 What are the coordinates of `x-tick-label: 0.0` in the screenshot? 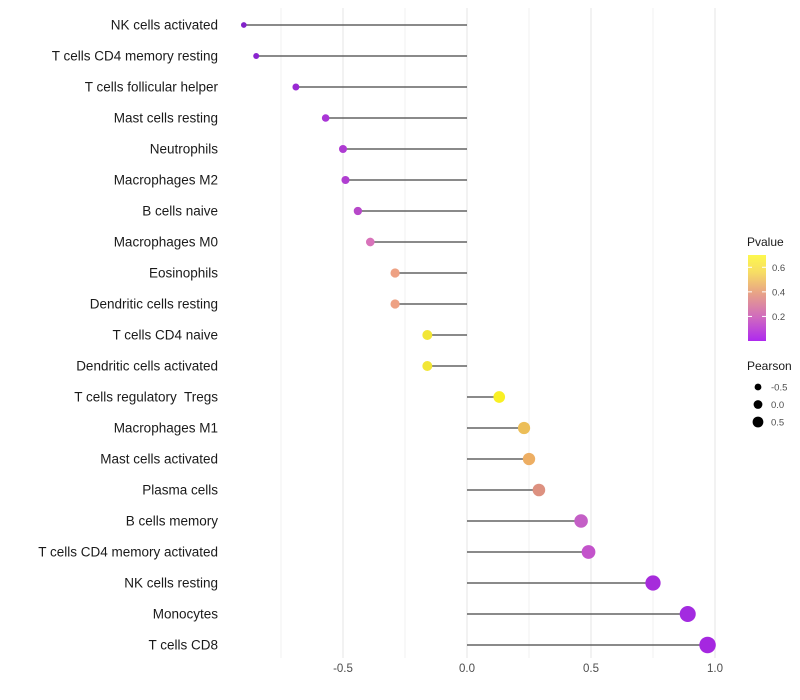 It's located at (467, 669).